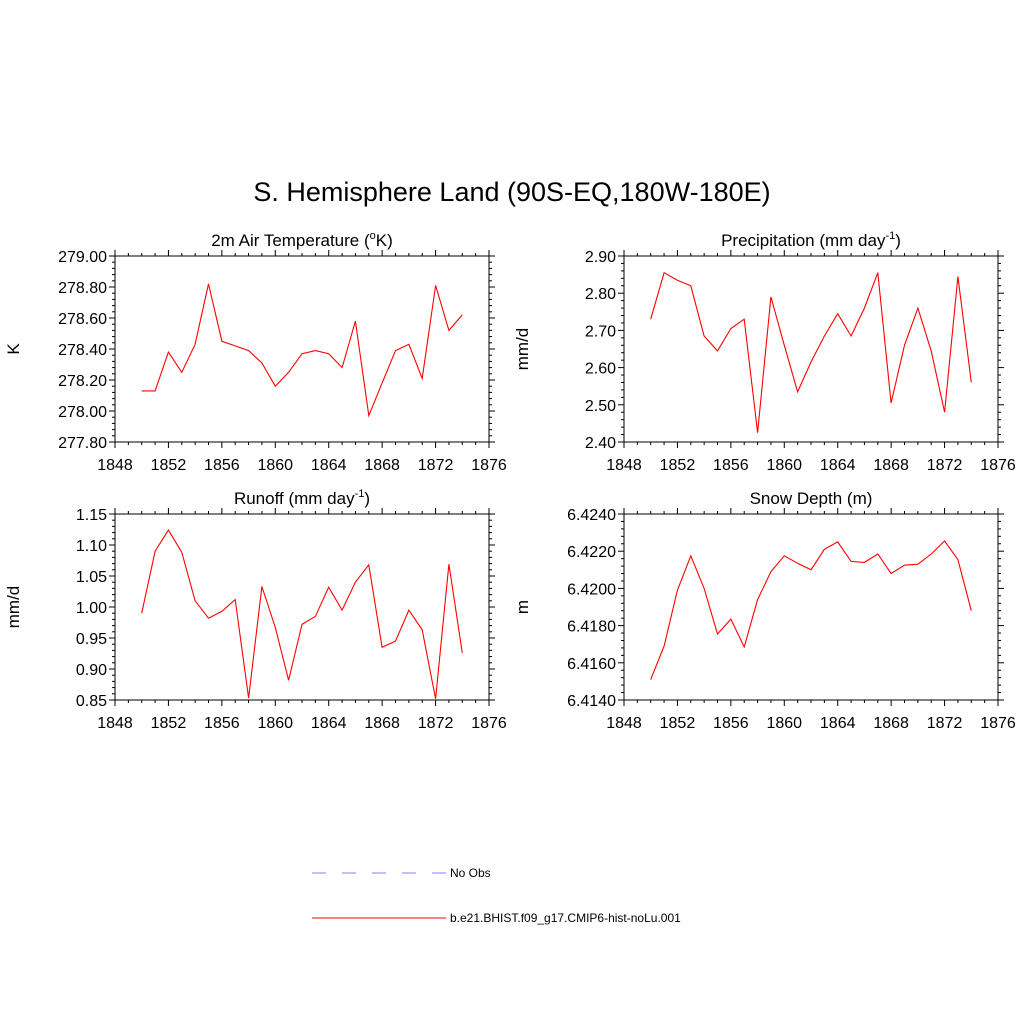  I want to click on panel-title: Snow Depth (m), so click(811, 498).